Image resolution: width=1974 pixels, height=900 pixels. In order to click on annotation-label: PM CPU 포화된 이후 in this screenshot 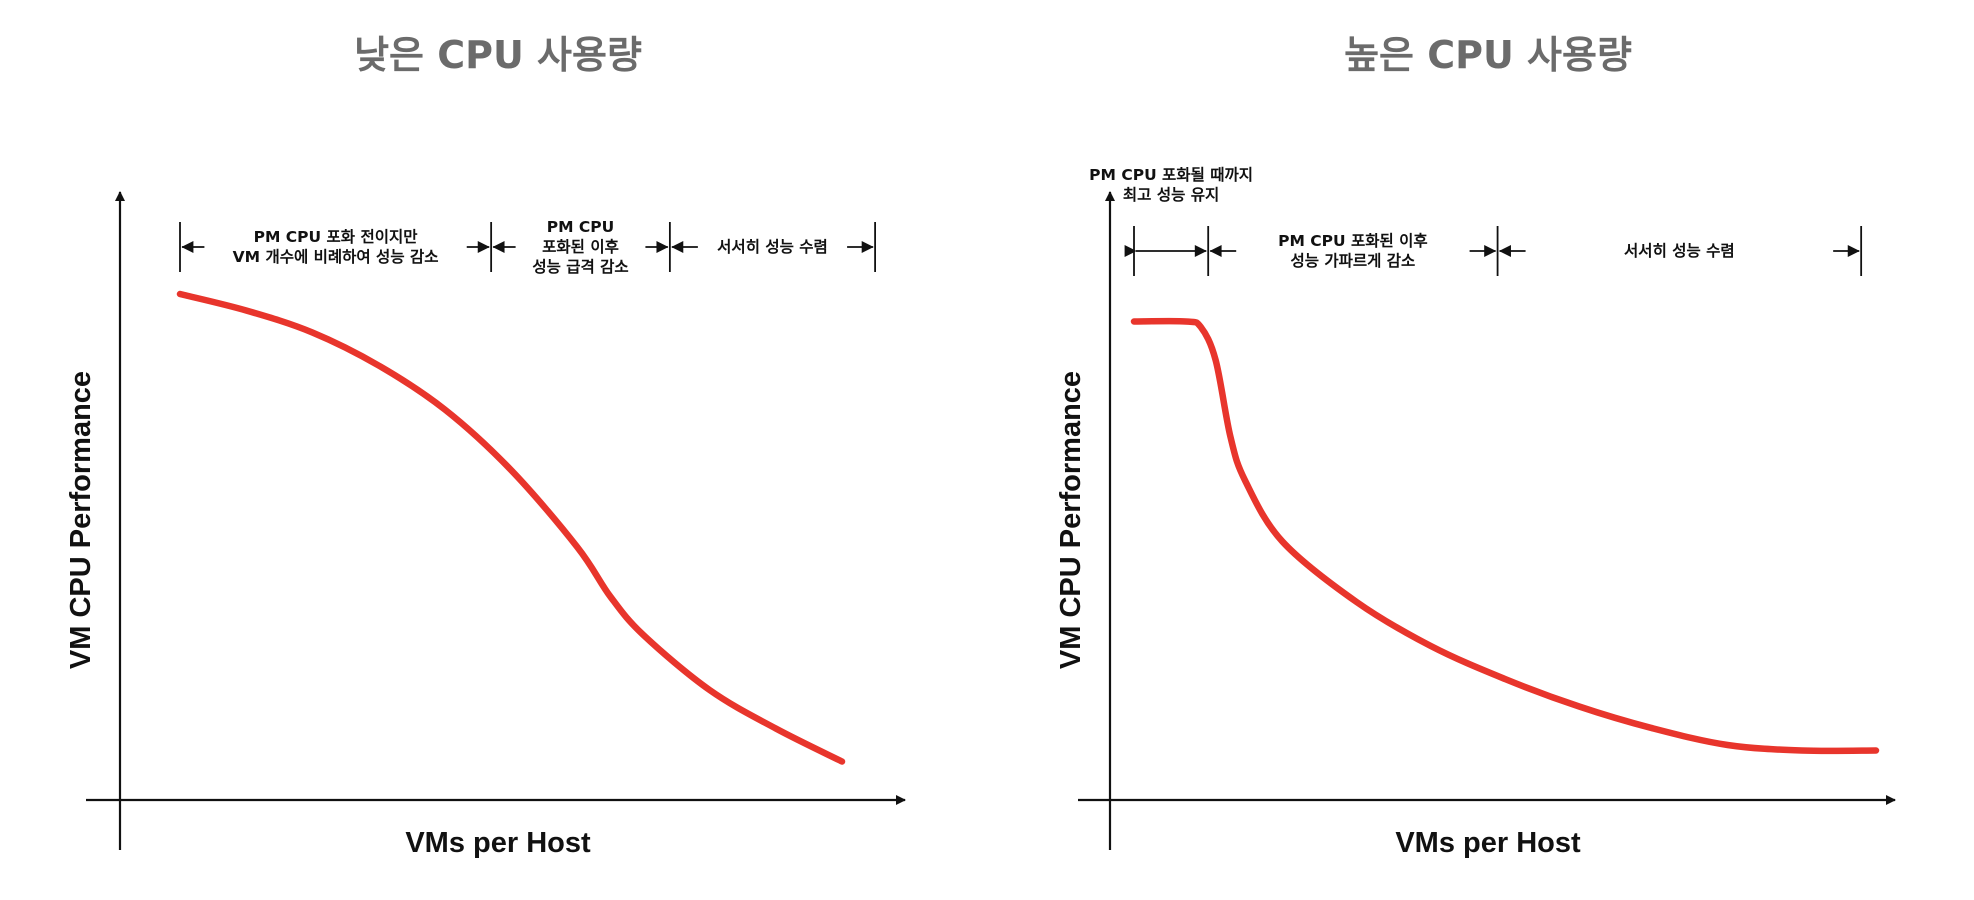, I will do `click(1353, 240)`.